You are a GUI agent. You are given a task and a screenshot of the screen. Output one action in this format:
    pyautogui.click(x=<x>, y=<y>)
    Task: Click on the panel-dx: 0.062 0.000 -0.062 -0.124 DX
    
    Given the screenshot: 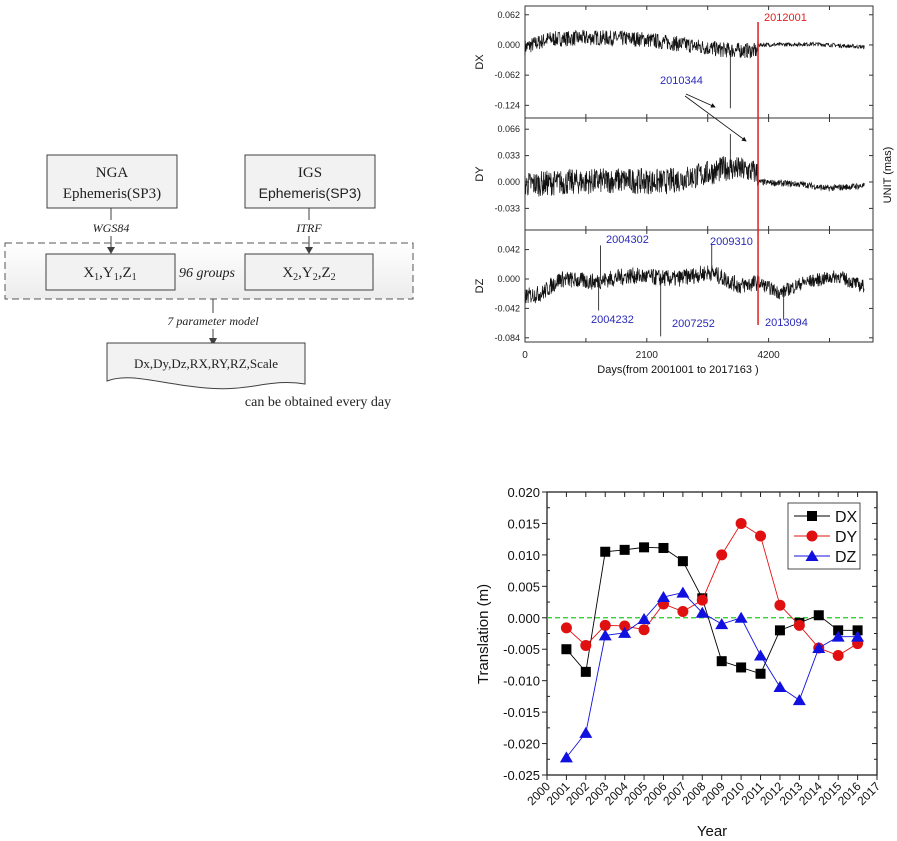 What is the action you would take?
    pyautogui.click(x=674, y=62)
    